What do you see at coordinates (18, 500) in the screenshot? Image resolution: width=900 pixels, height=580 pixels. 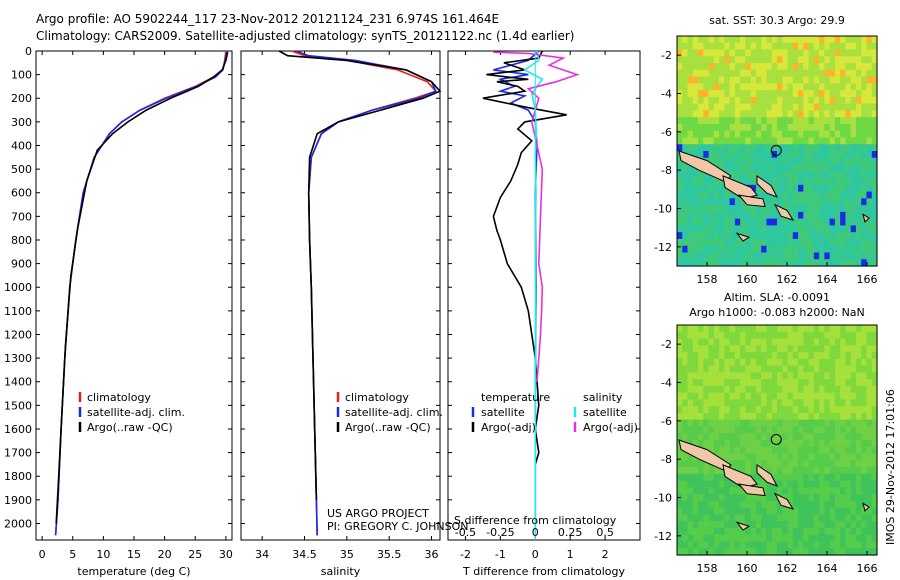 I see `depth-tick-label: 1900` at bounding box center [18, 500].